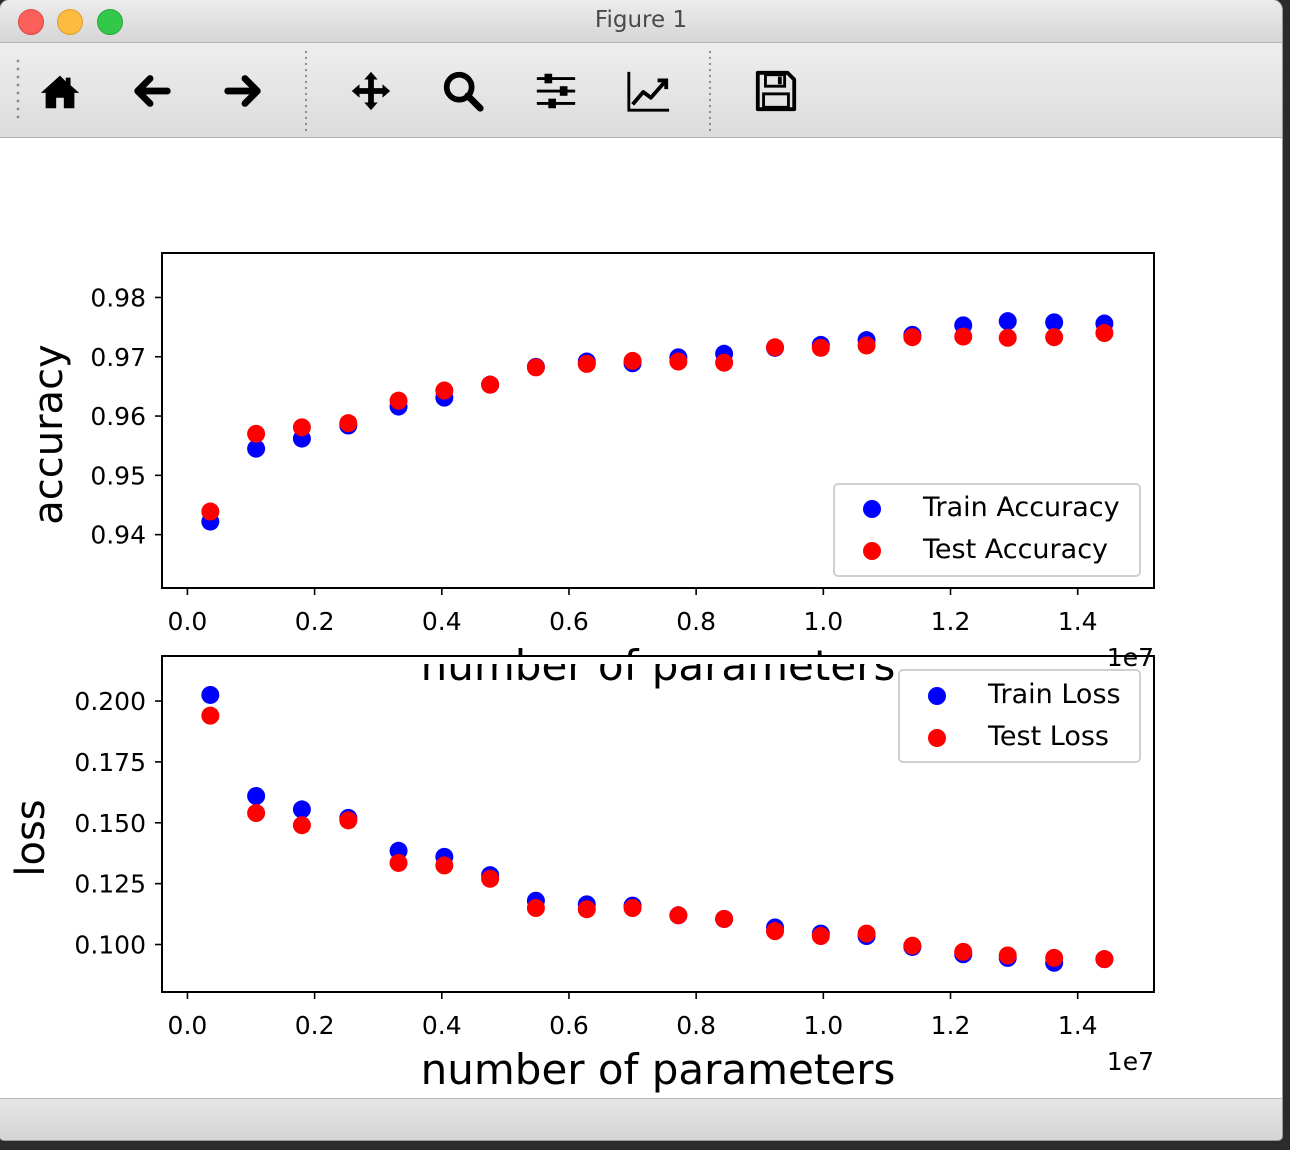 This screenshot has height=1150, width=1290. I want to click on magnifier-icon, so click(463, 91).